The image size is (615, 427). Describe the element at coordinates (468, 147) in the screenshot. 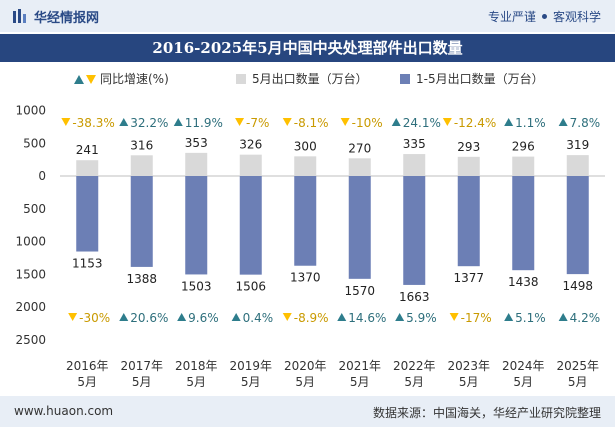

I see `monthly-value-label: 293` at that location.